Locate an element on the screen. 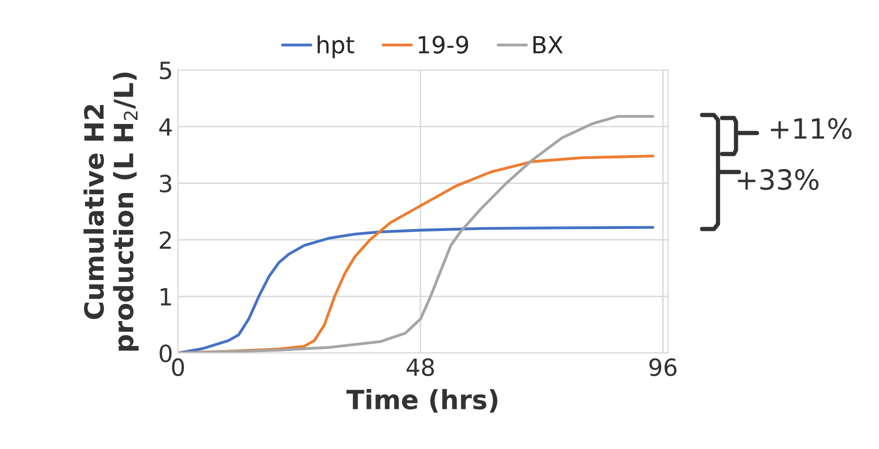 The height and width of the screenshot is (449, 879). text: +33% is located at coordinates (778, 179).